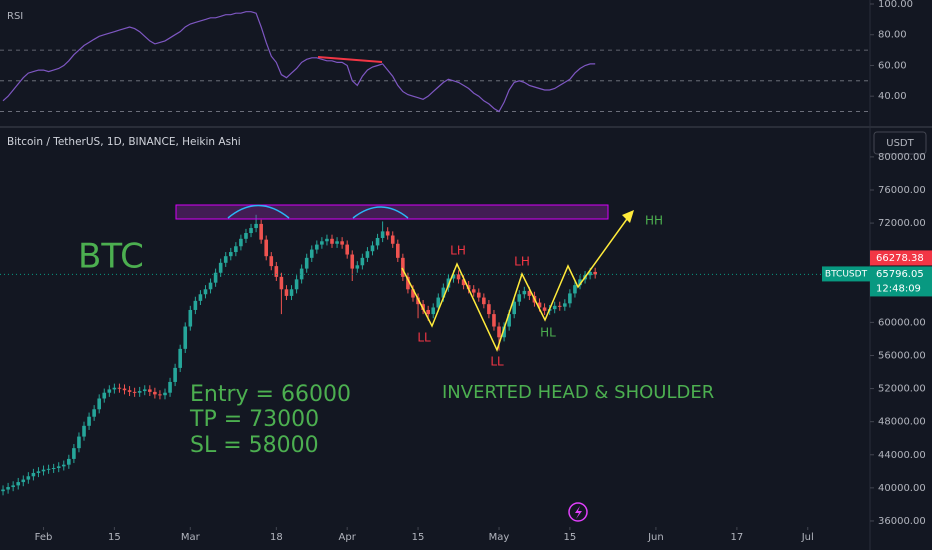  I want to click on x-tick-label: 17, so click(737, 537).